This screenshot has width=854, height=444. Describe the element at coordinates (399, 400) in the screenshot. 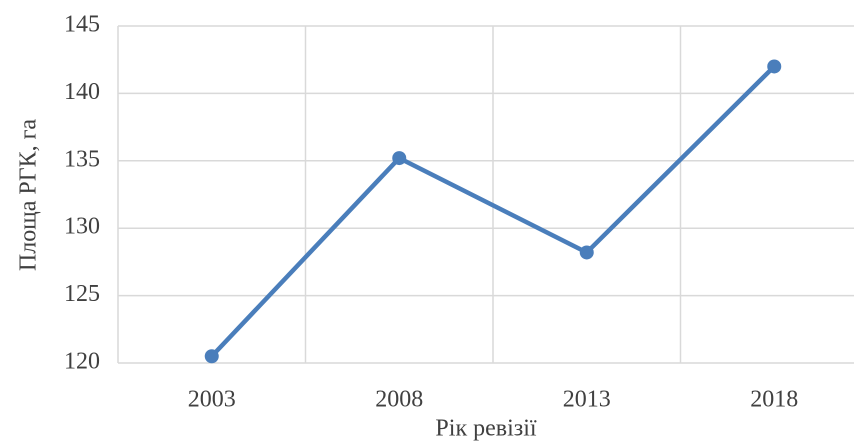

I see `x-tick-label: 2008` at that location.